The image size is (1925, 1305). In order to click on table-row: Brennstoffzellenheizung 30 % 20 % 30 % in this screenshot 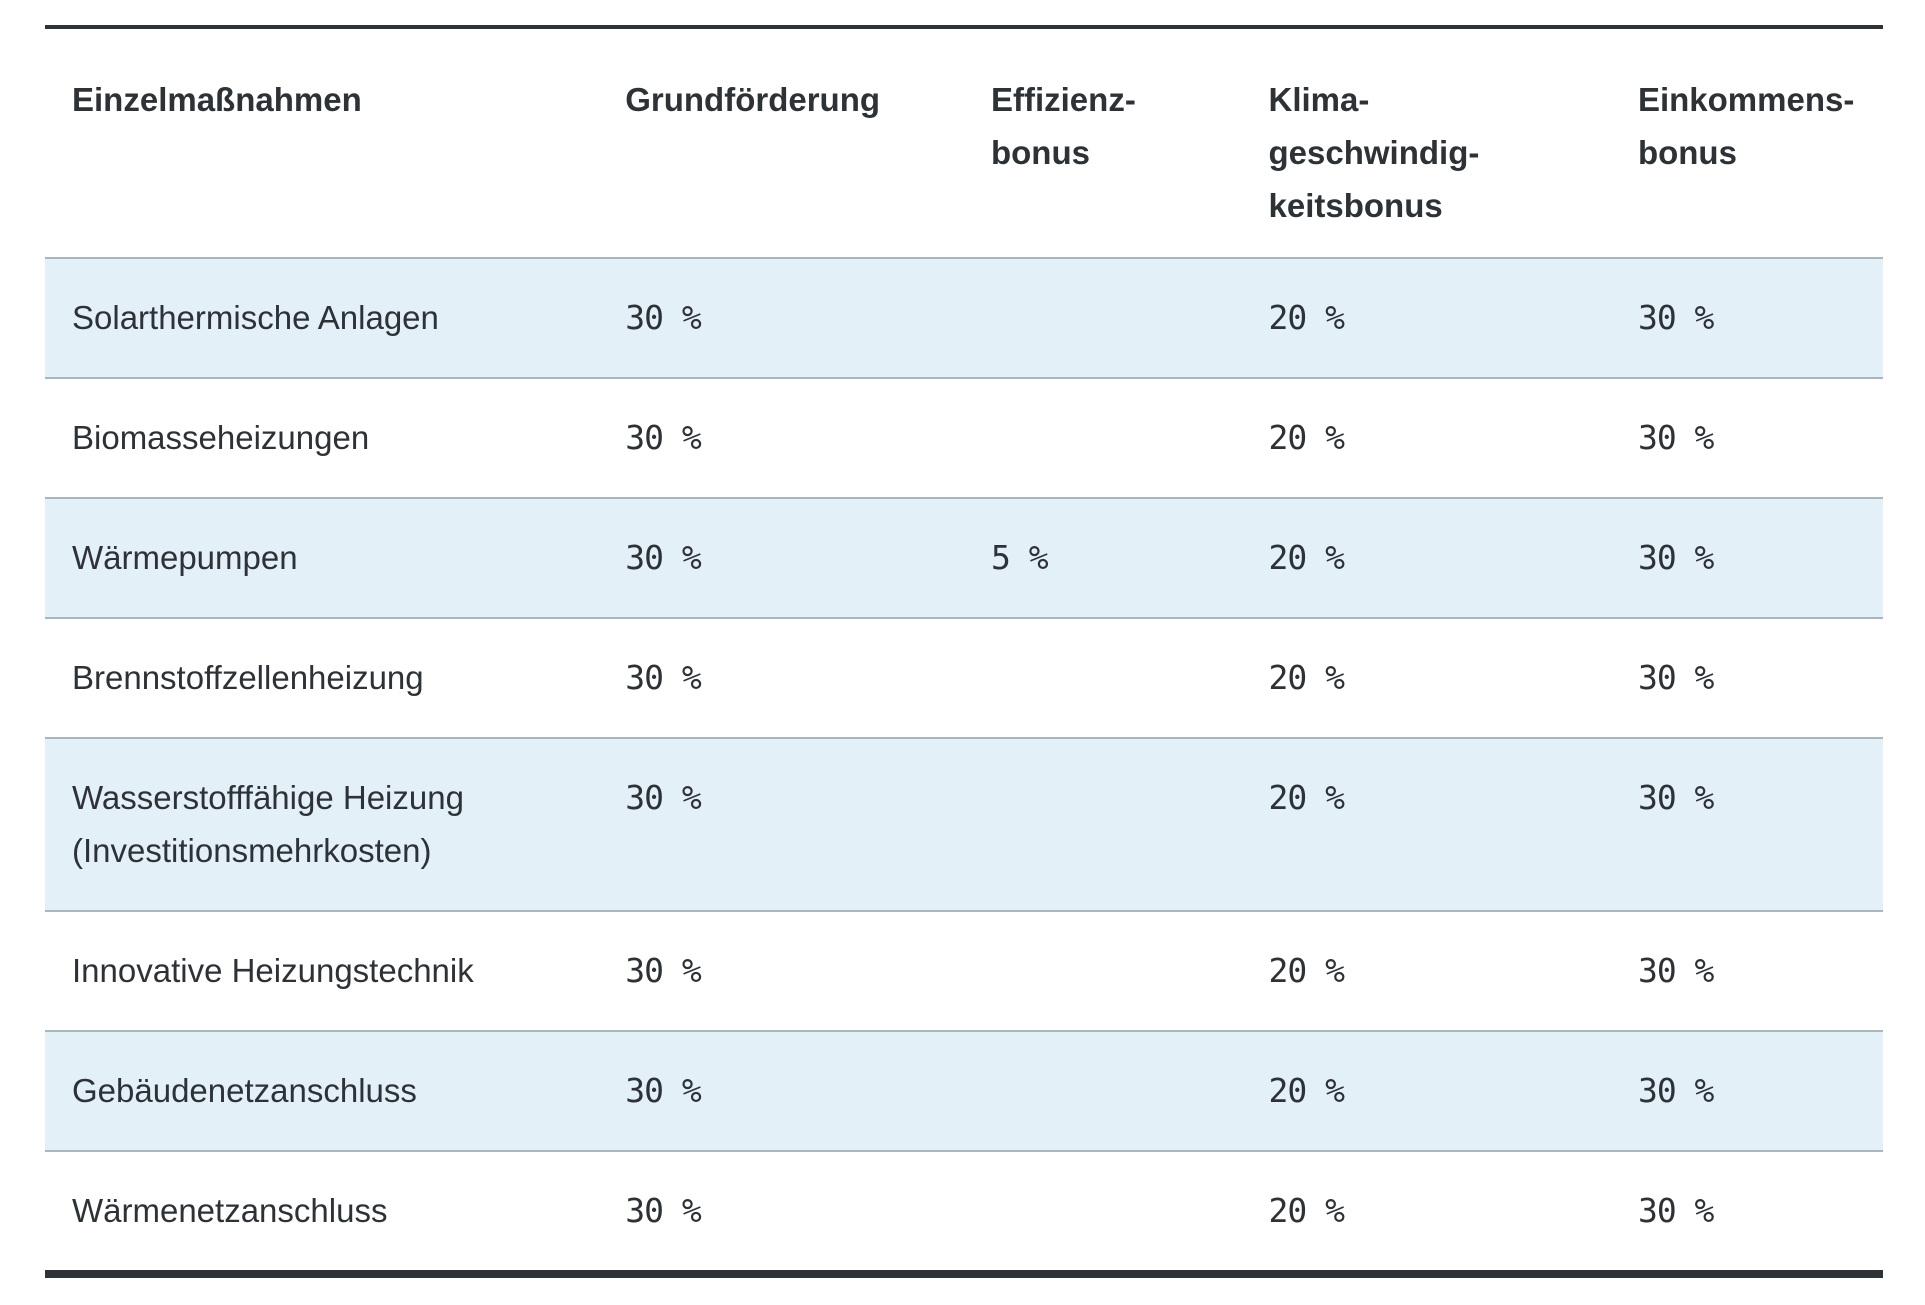, I will do `click(964, 678)`.